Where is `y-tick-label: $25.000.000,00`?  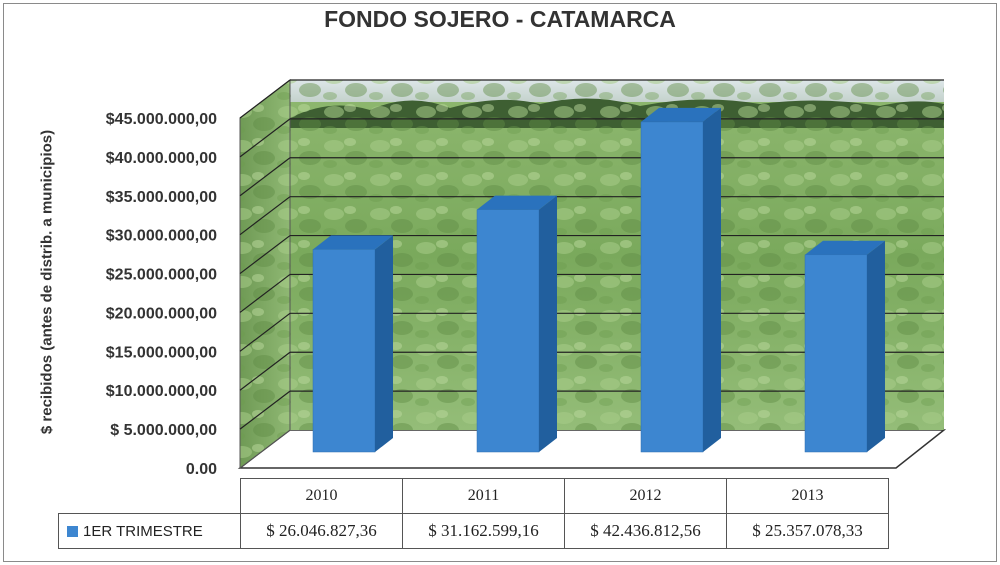
y-tick-label: $25.000.000,00 is located at coordinates (161, 275).